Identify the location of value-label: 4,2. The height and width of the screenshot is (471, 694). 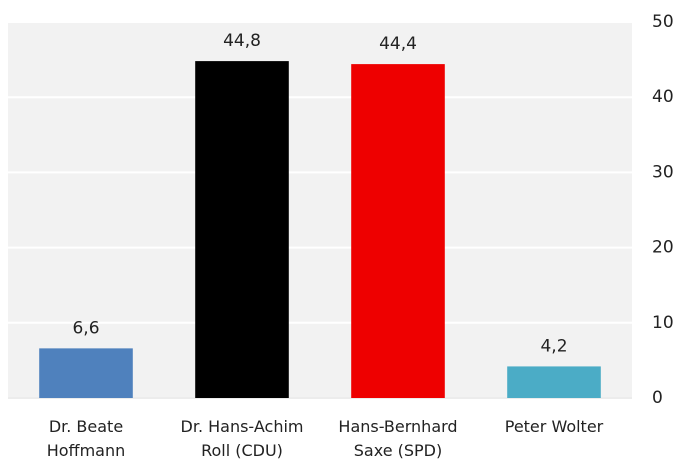
(553, 346).